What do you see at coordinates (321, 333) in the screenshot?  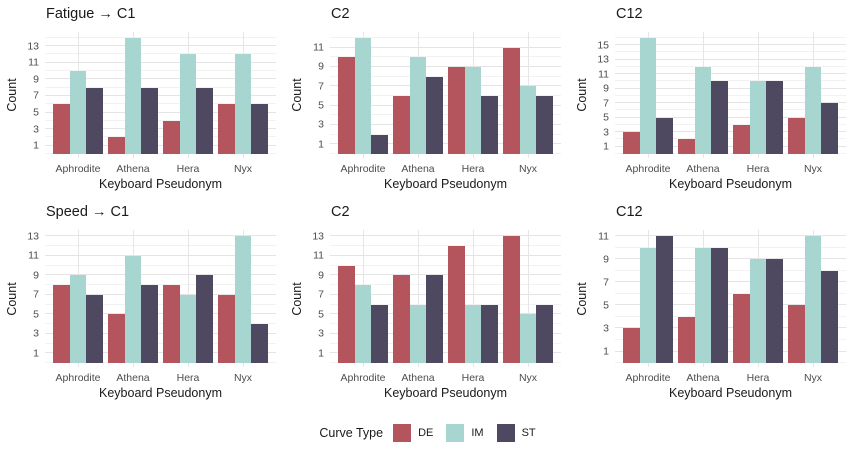 I see `y-tick-label: 3` at bounding box center [321, 333].